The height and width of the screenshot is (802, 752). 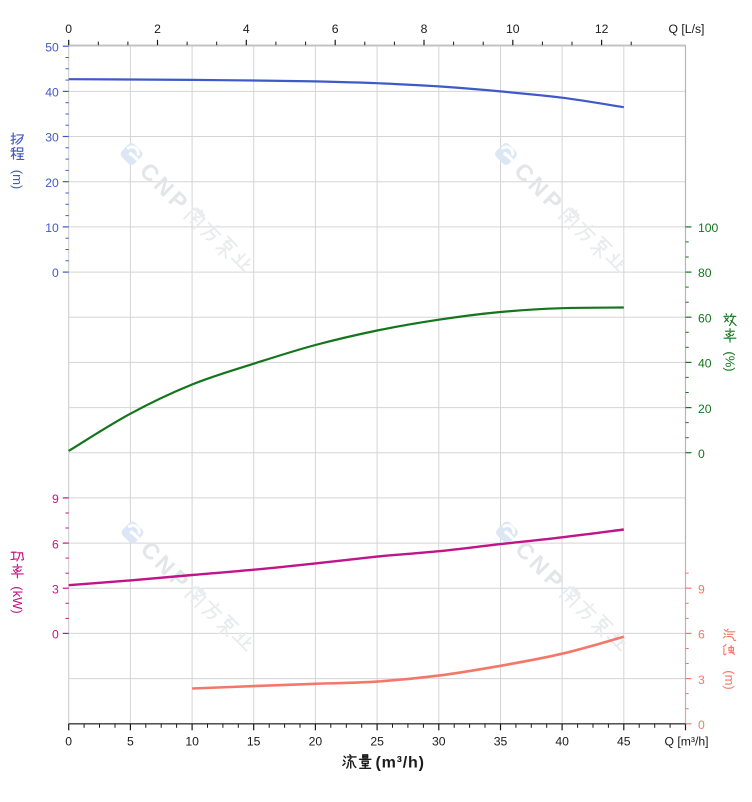 I want to click on svg-text: 2, so click(x=157, y=29).